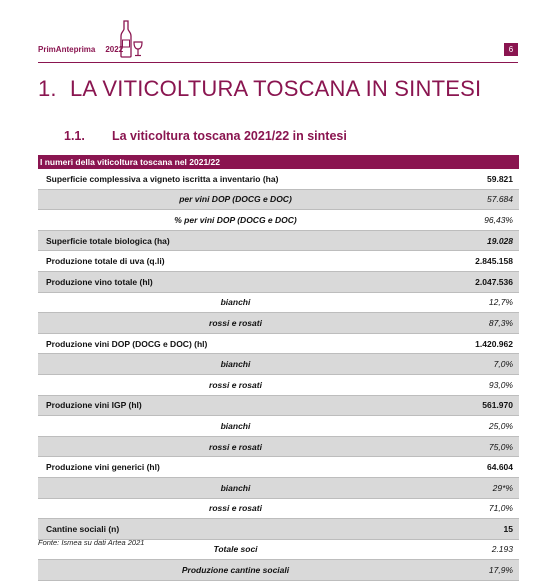 This screenshot has width=558, height=581. What do you see at coordinates (91, 542) in the screenshot?
I see `source-note: Fonte: Ismea su dati Artea 2021` at bounding box center [91, 542].